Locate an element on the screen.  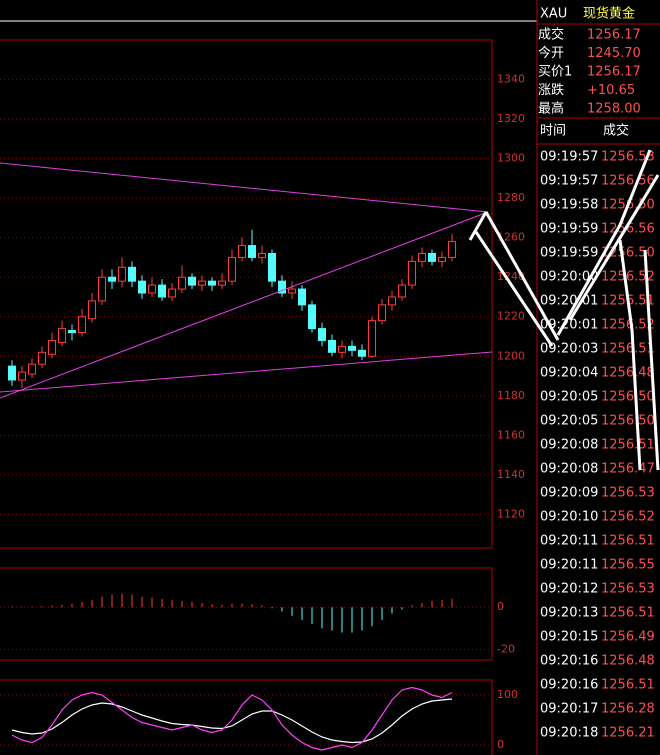
trade-time: 09:20:12 is located at coordinates (569, 589).